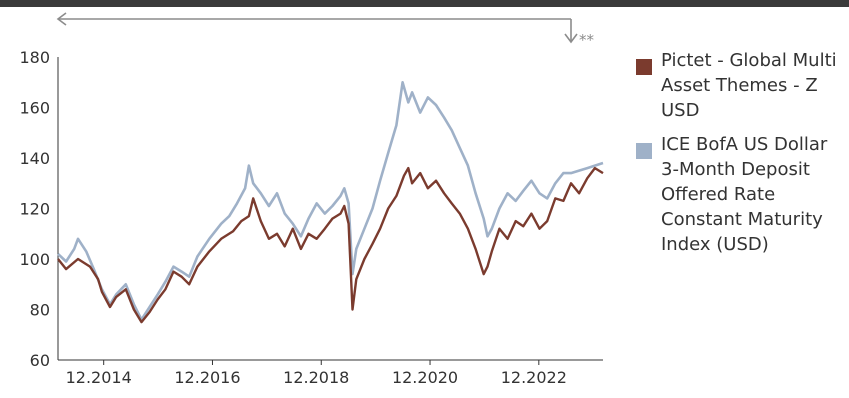 The width and height of the screenshot is (849, 398). What do you see at coordinates (425, 377) in the screenshot?
I see `x-tick-label: 12.2020` at bounding box center [425, 377].